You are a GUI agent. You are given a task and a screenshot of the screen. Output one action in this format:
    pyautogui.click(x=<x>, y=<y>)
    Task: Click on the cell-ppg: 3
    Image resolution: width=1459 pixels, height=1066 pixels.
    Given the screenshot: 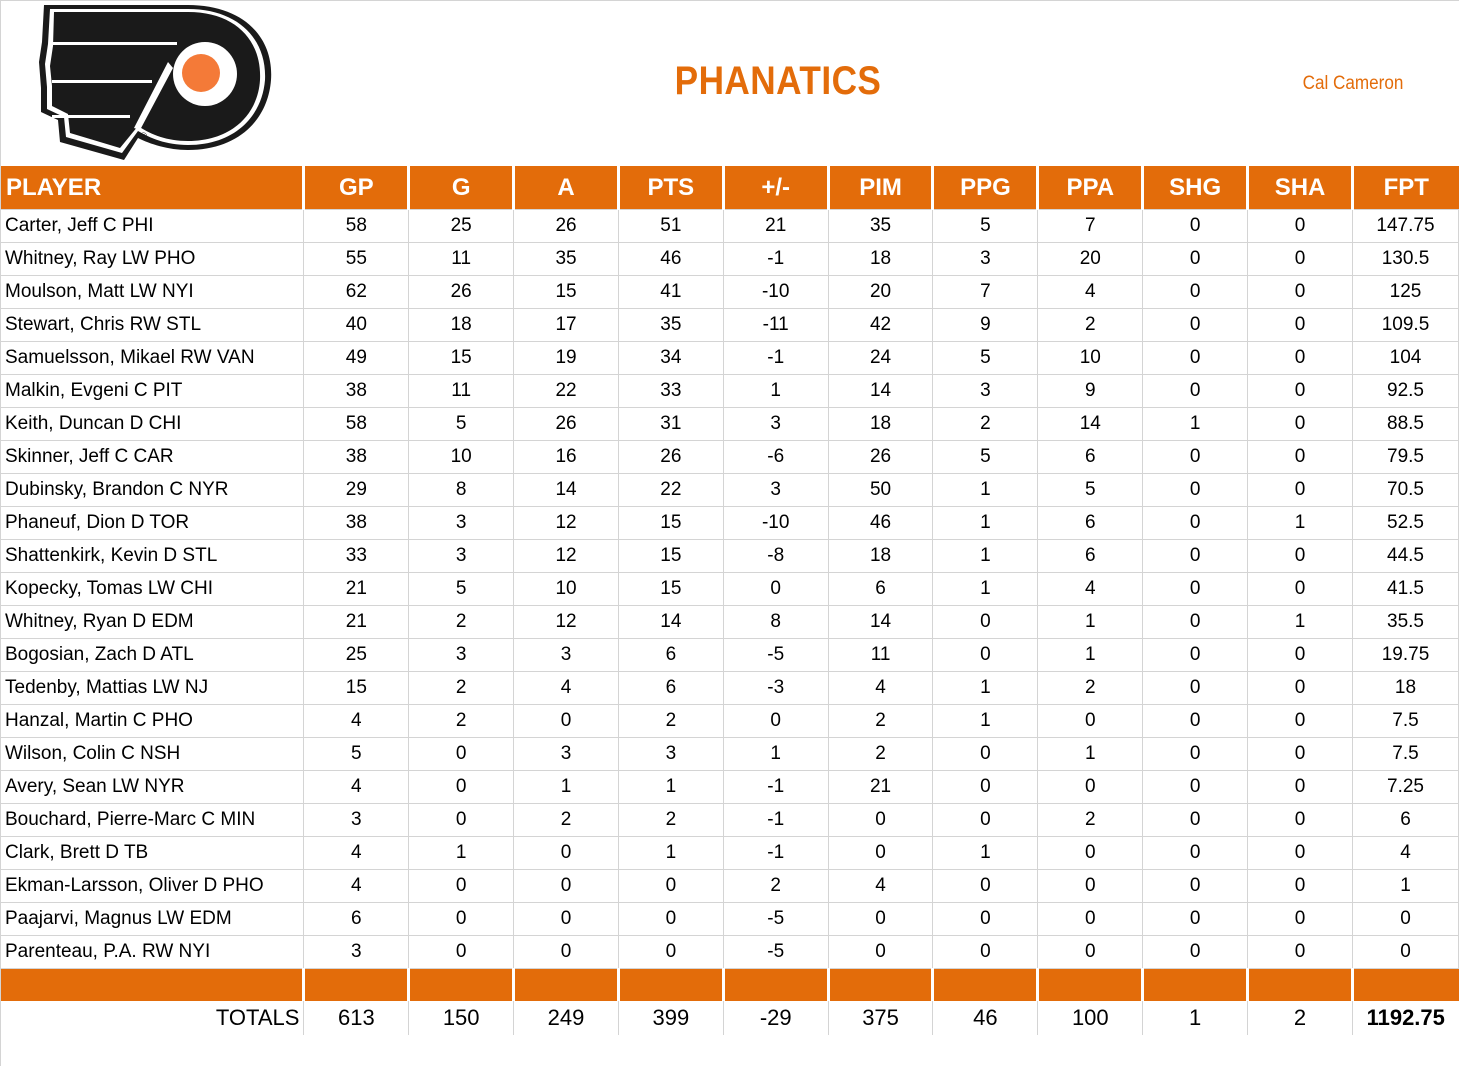 What is the action you would take?
    pyautogui.click(x=985, y=259)
    